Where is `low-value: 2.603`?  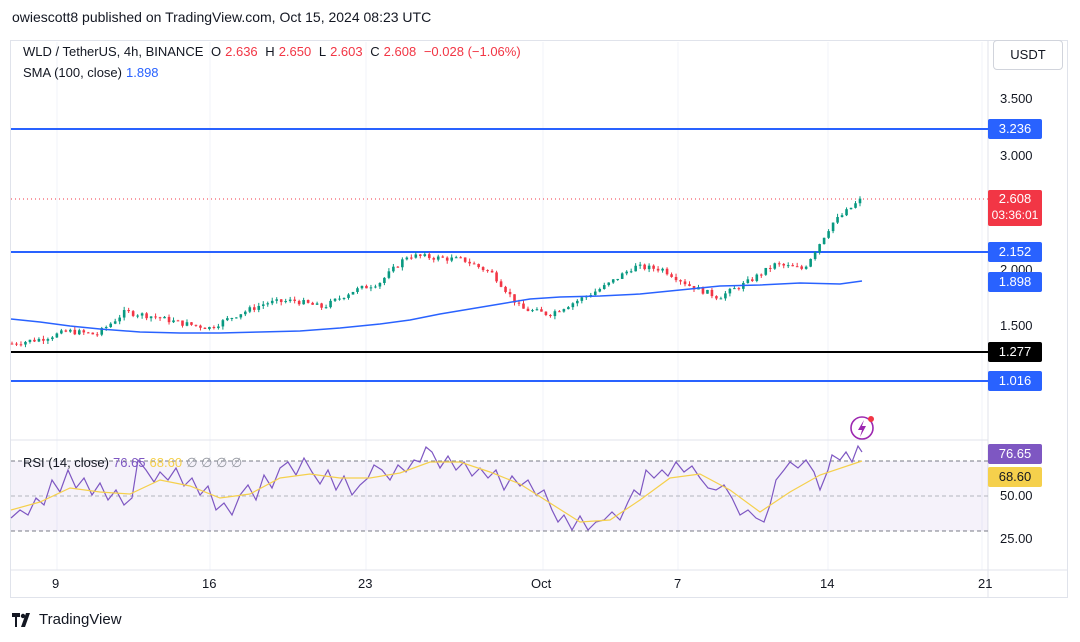 low-value: 2.603 is located at coordinates (346, 51).